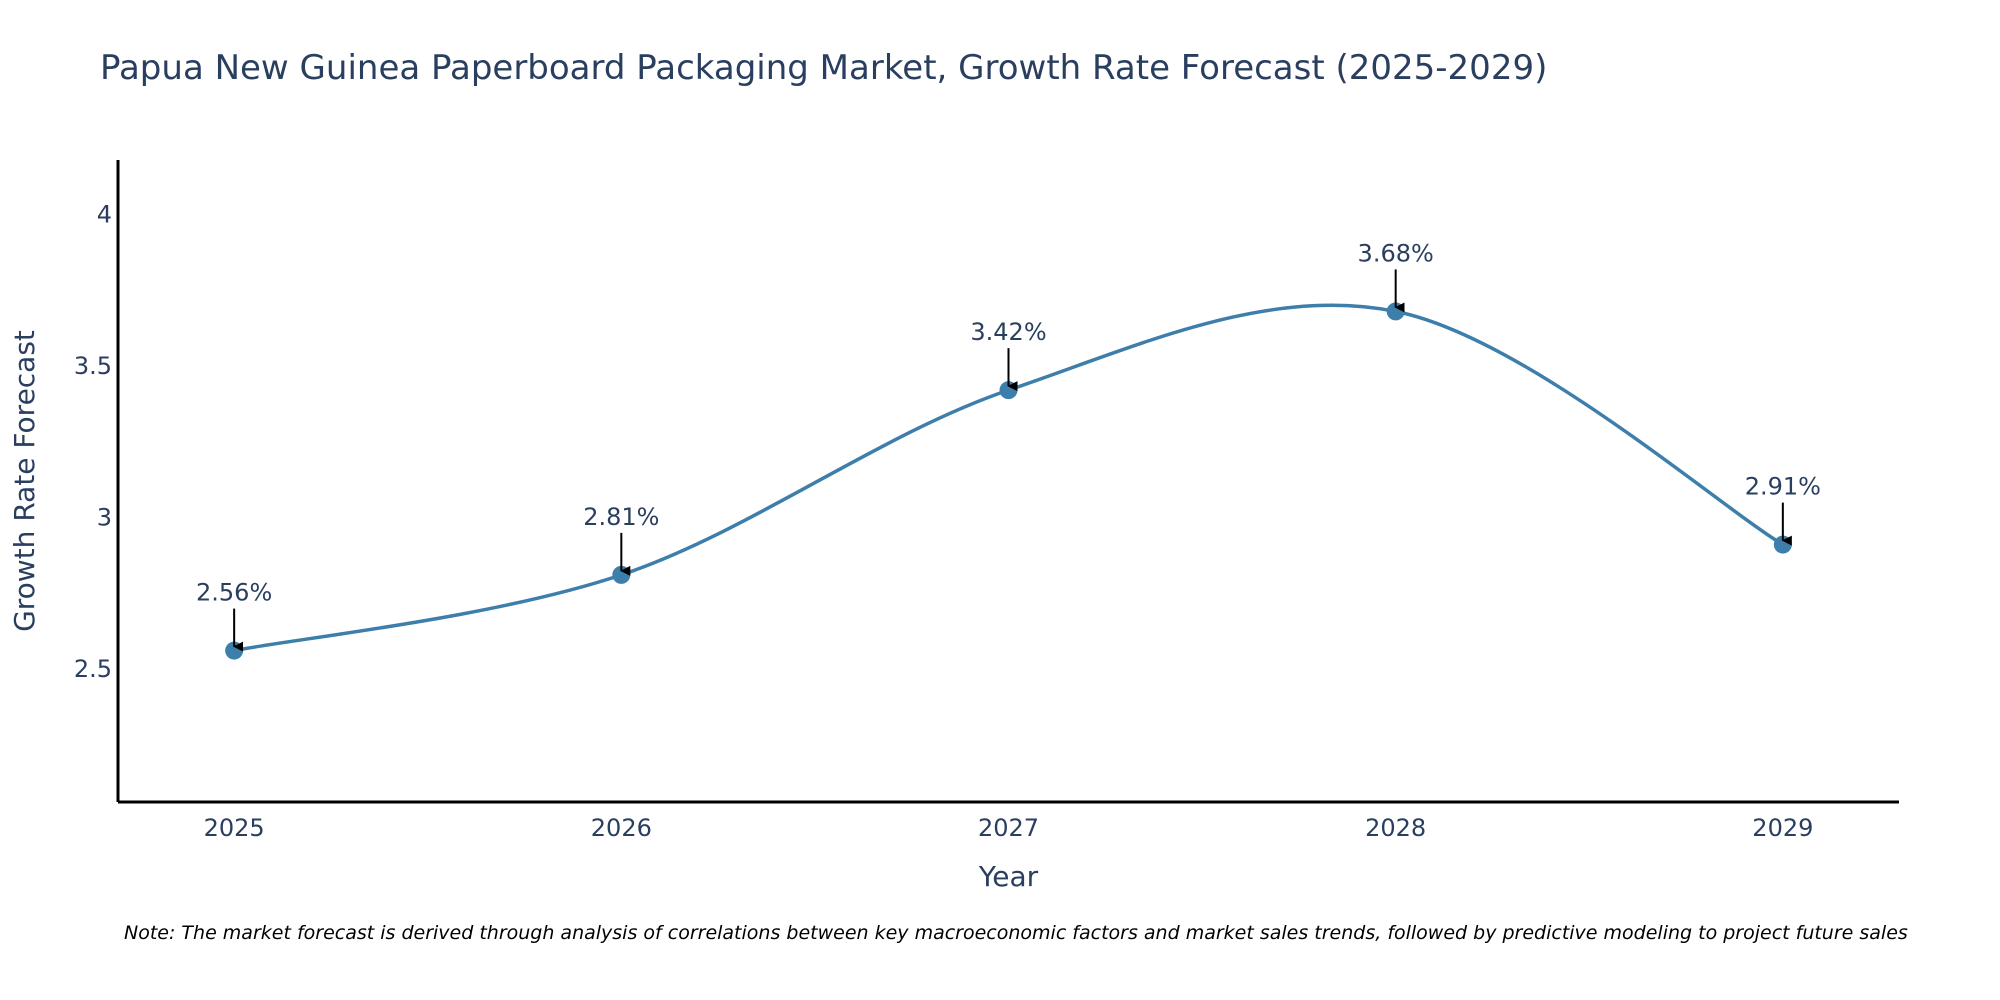 Image resolution: width=2000 pixels, height=1000 pixels. I want to click on x-tick-label: 2027, so click(1008, 828).